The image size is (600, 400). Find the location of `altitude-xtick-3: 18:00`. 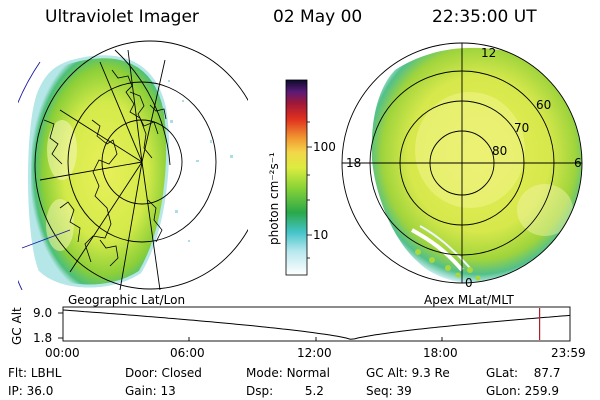

altitude-xtick-3: 18:00 is located at coordinates (440, 353).